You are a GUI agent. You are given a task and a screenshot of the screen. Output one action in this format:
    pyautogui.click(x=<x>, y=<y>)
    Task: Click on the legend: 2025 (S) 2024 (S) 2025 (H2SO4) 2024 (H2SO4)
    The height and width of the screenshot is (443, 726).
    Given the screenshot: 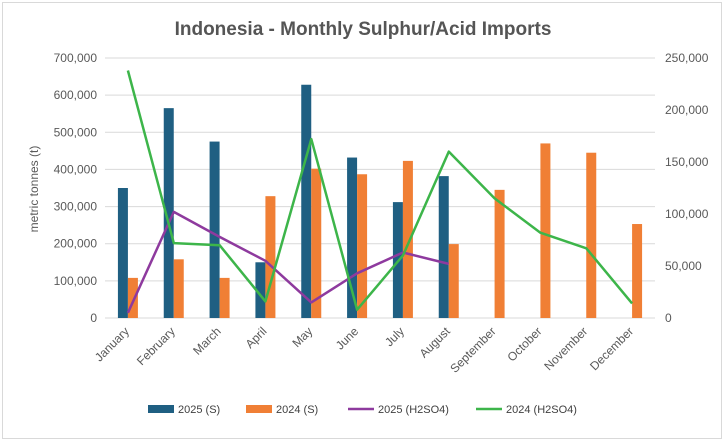 What is the action you would take?
    pyautogui.click(x=362, y=410)
    